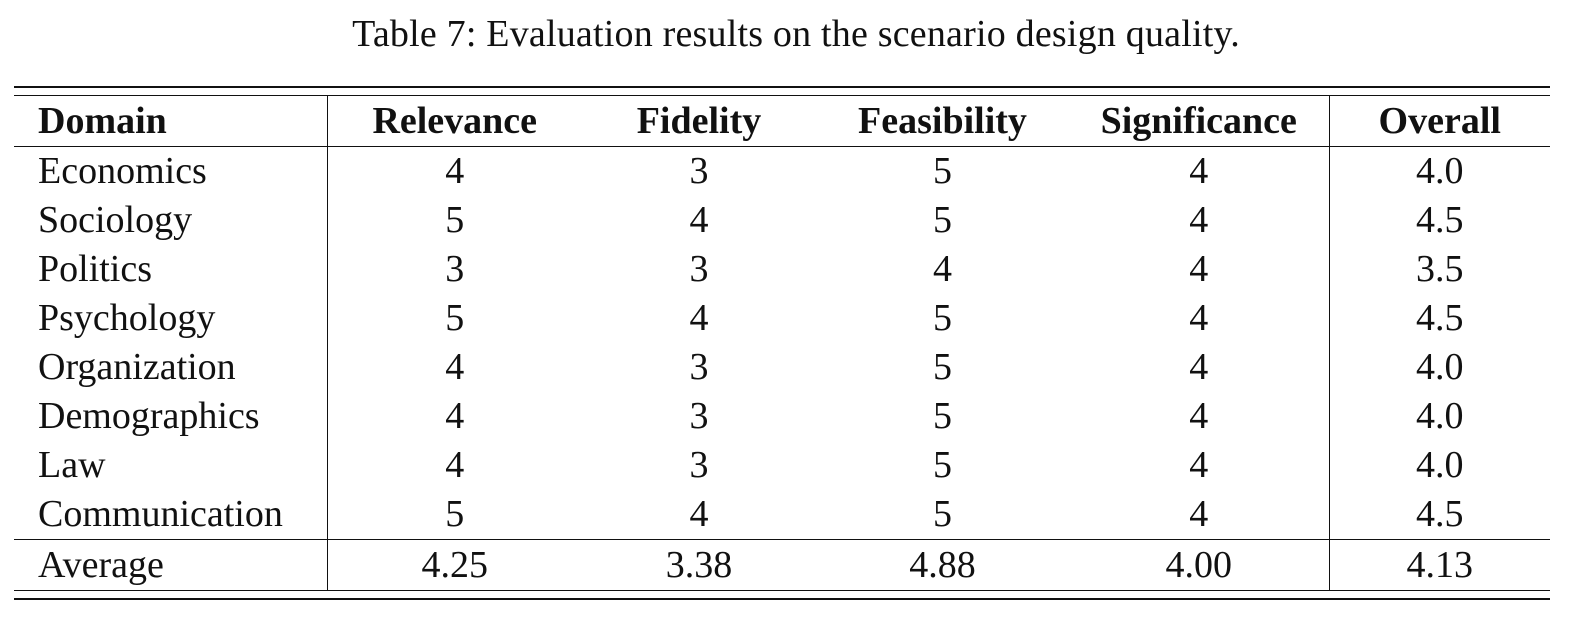  I want to click on header-significance: Significance, so click(1199, 121).